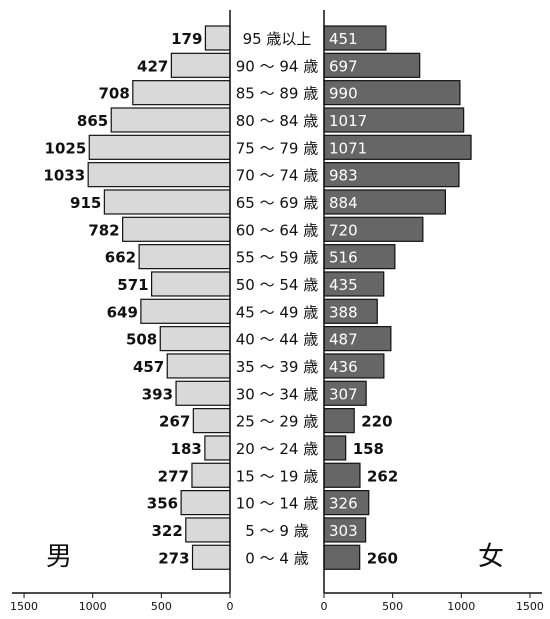 The image size is (550, 619). Describe the element at coordinates (343, 203) in the screenshot. I see `female-value-label: 884` at that location.